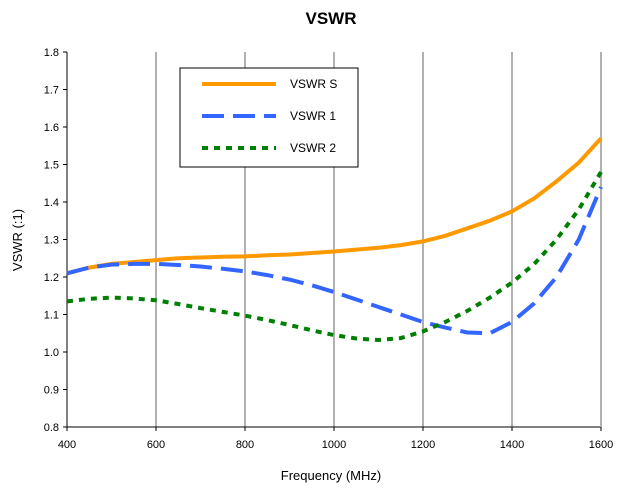 Image resolution: width=617 pixels, height=494 pixels. Describe the element at coordinates (512, 445) in the screenshot. I see `x-tick-label: 1400` at that location.